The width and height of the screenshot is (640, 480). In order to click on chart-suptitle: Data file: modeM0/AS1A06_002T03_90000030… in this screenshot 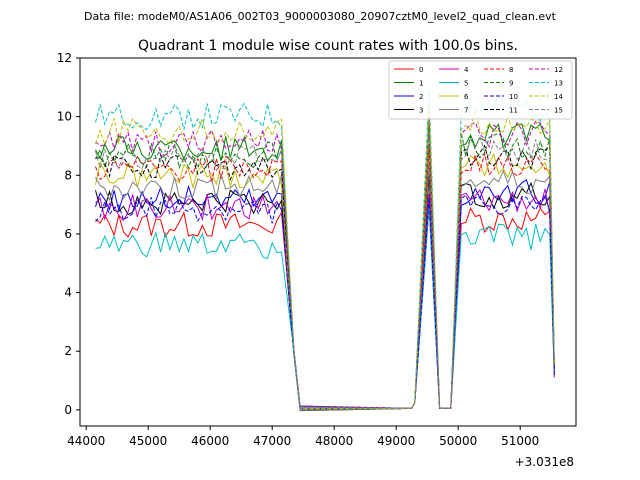, I will do `click(320, 16)`.